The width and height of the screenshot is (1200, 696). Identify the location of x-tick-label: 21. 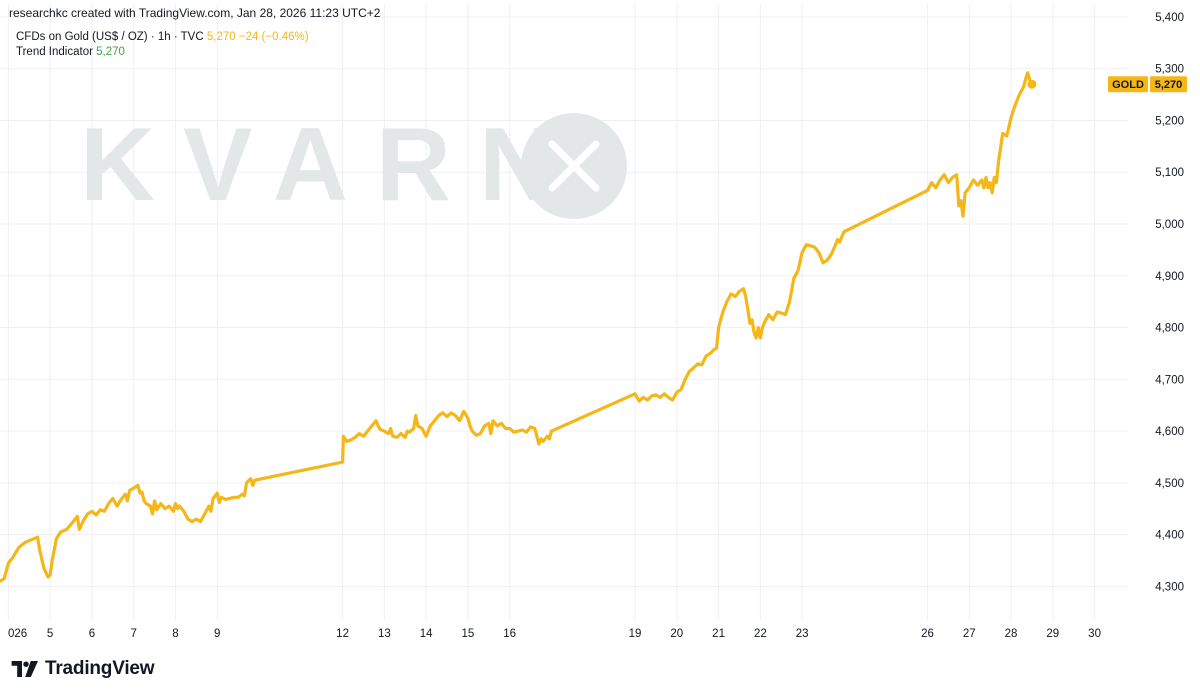
(718, 634).